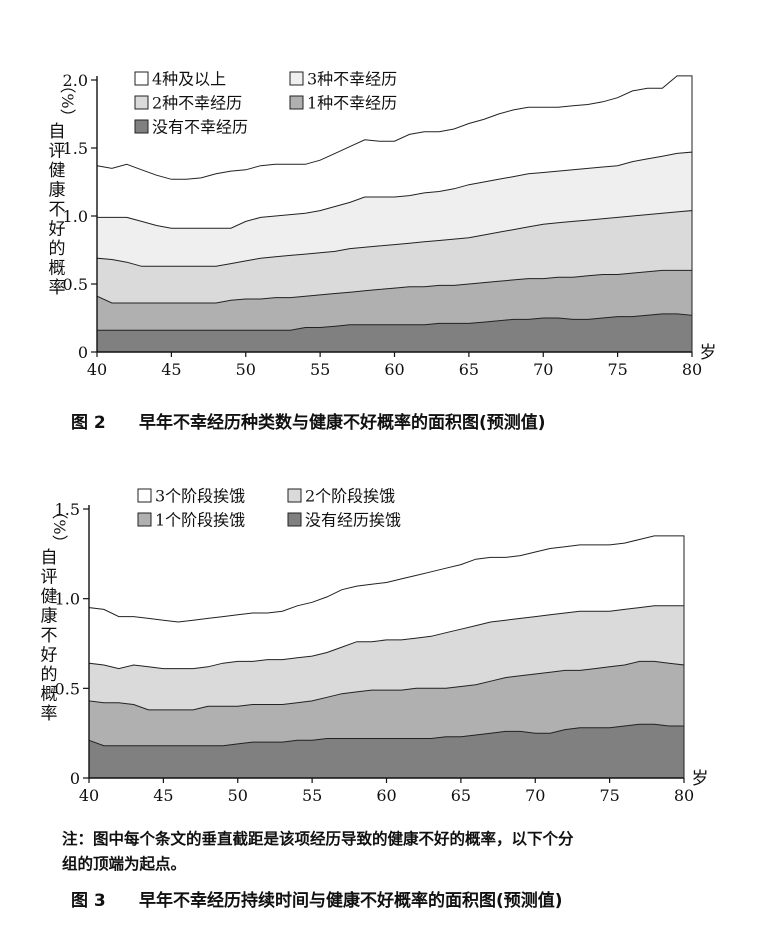 The width and height of the screenshot is (772, 940). Describe the element at coordinates (318, 839) in the screenshot. I see `note-line-1: 注：图中每个条文的垂直截距是该项经历导致的健康不好的概率，以下个分` at that location.